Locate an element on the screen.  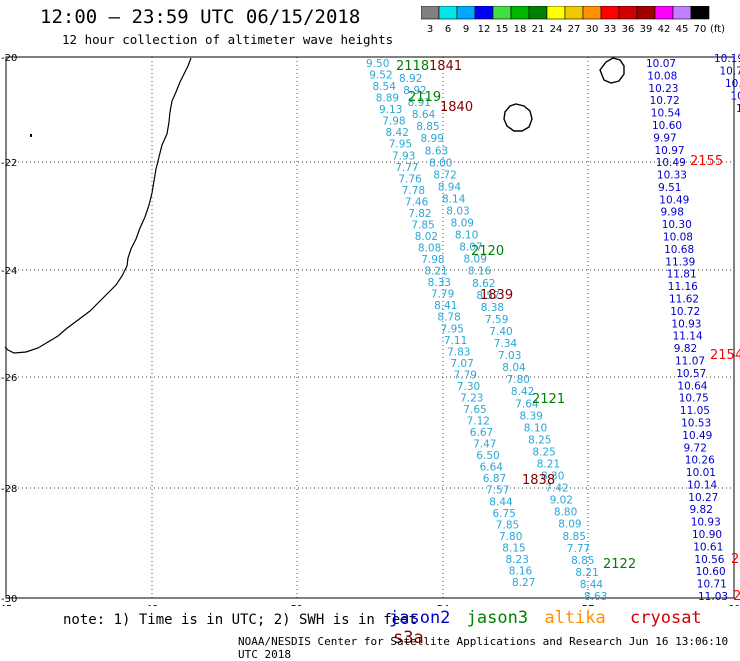
swh-value: 6.87 is located at coordinates (494, 479).